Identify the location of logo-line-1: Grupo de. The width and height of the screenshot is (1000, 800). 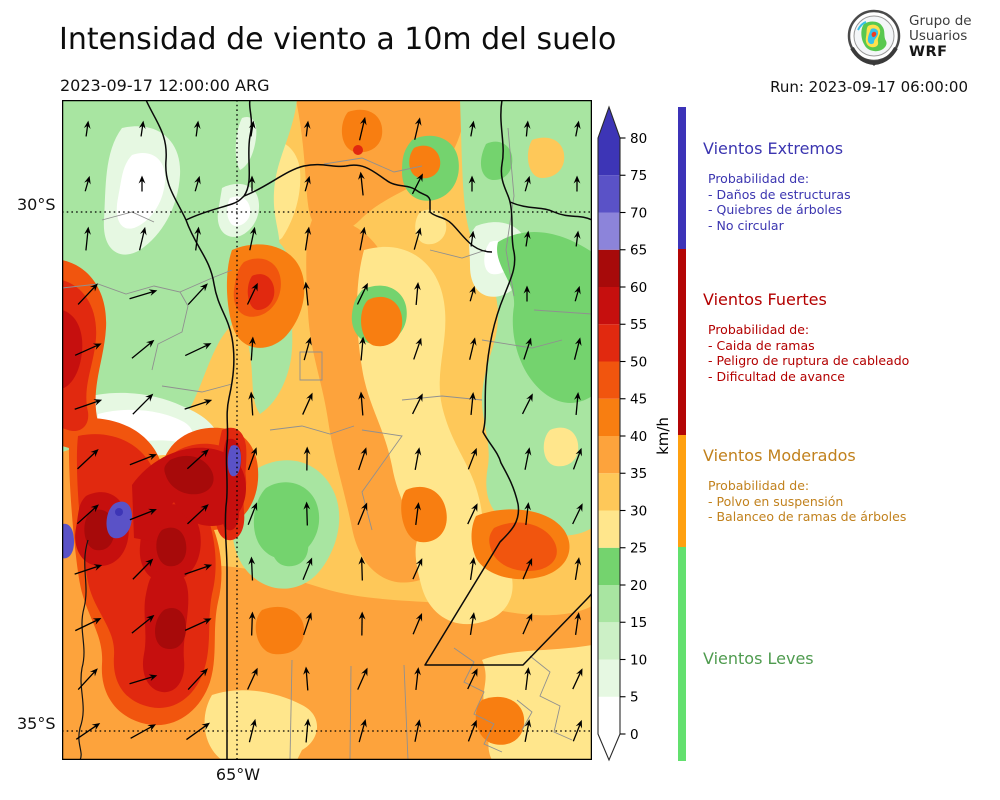
(940, 20).